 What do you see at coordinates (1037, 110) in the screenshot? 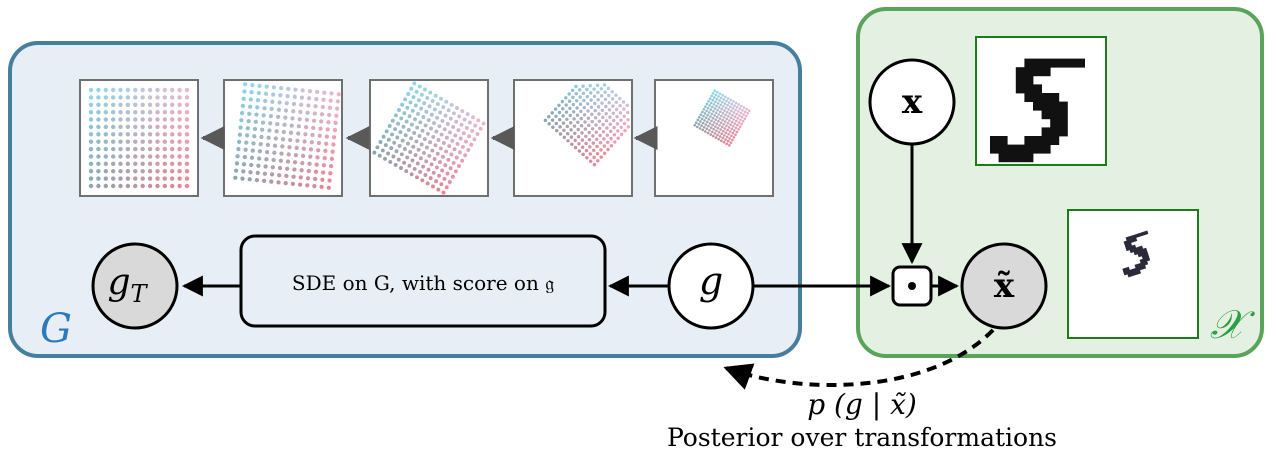
I see `digit-five-image` at bounding box center [1037, 110].